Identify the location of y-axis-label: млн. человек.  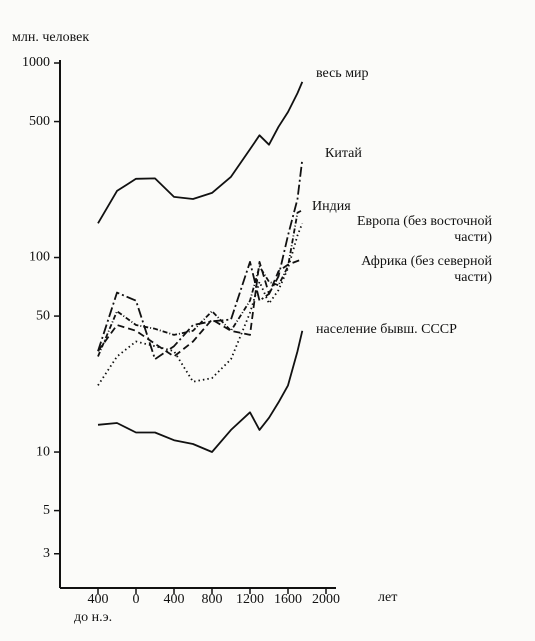
(50, 37).